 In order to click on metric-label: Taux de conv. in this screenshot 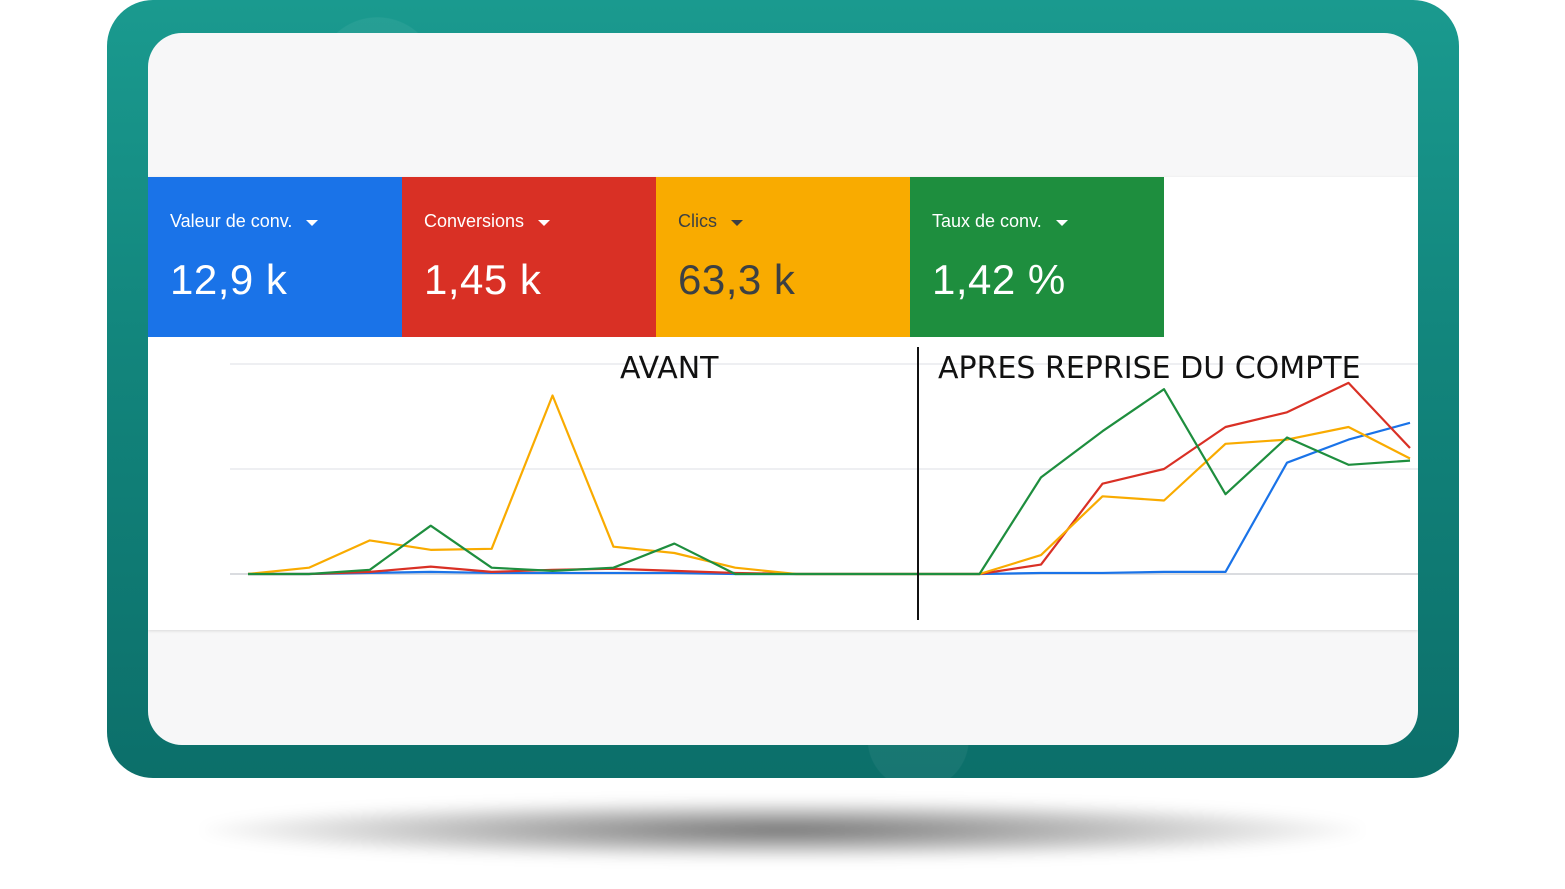, I will do `click(1048, 221)`.